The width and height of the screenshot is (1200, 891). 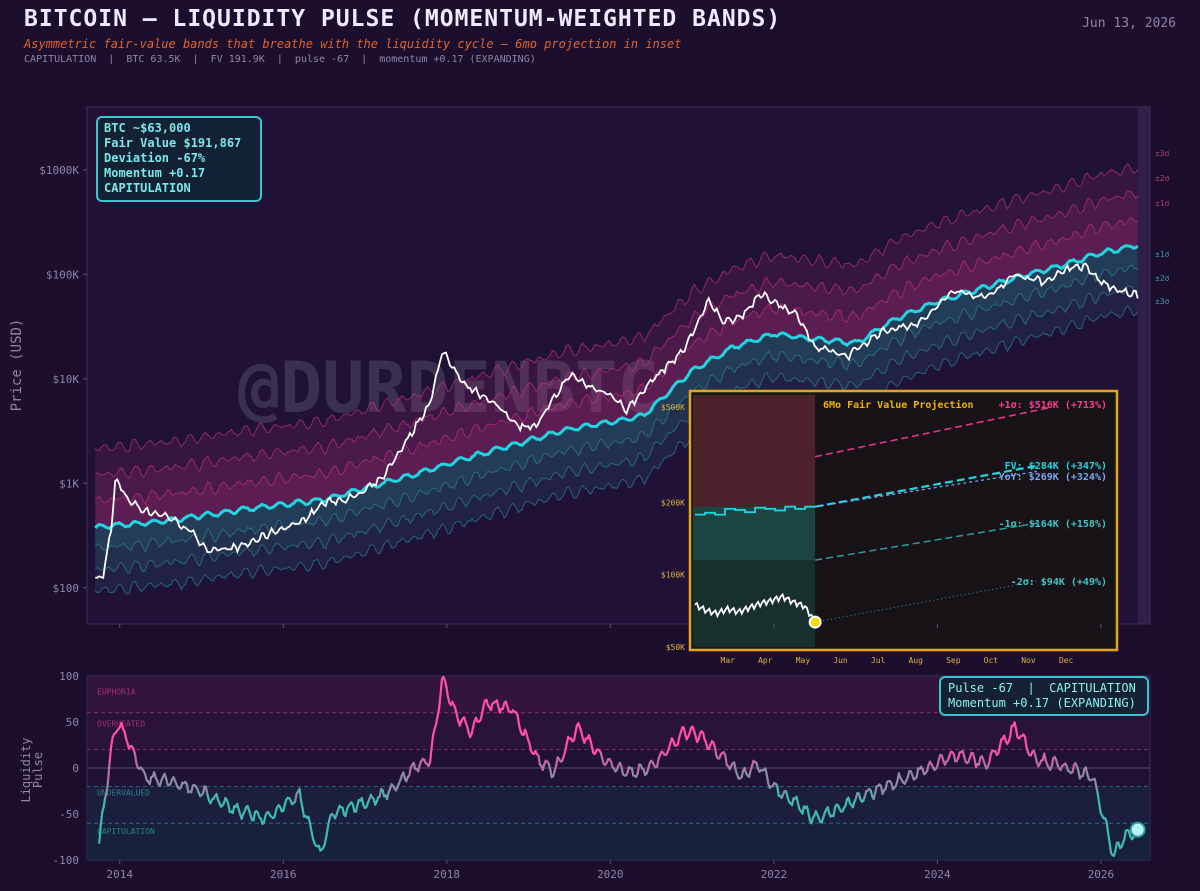 I want to click on info-deviation: Deviation -67%, so click(x=155, y=158).